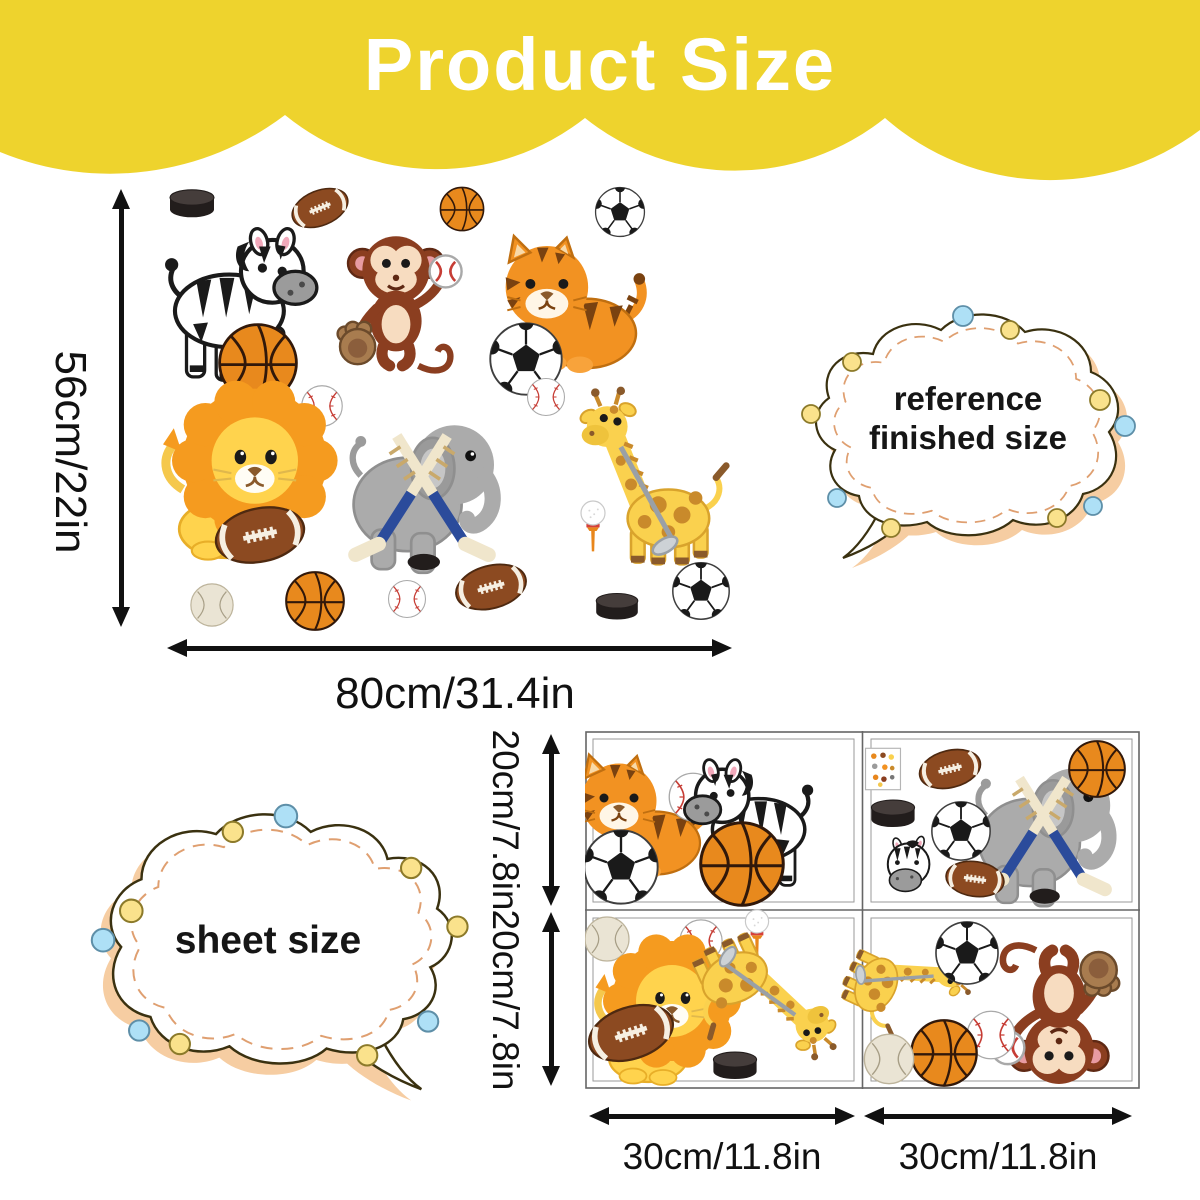 This screenshot has height=1200, width=1200. I want to click on sheet-left-width-label: 30cm/11.8in, so click(722, 1156).